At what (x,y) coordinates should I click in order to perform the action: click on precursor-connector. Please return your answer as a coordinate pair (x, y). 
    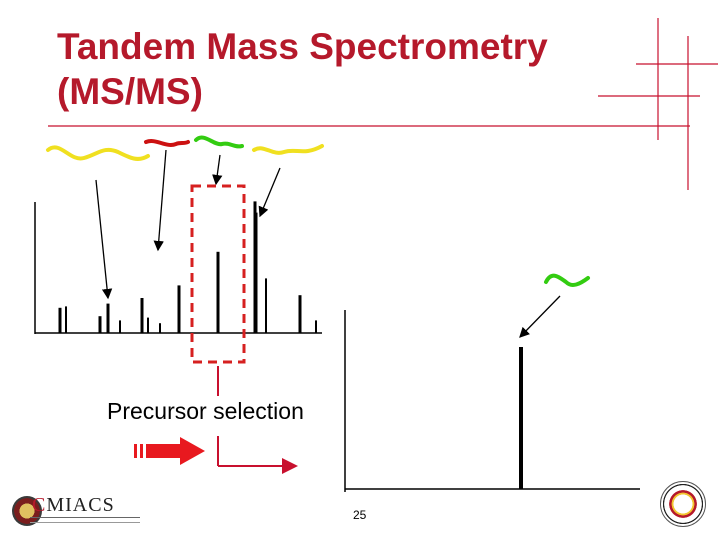
    Looking at the image, I should click on (257, 420).